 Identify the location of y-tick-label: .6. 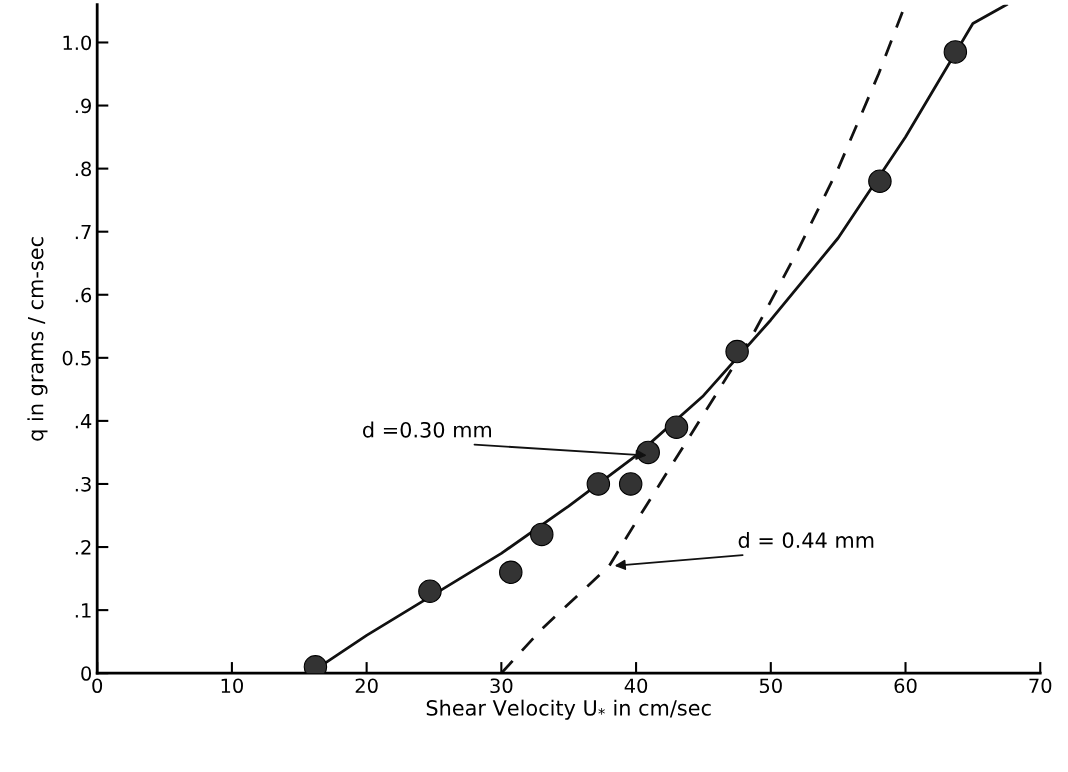
(83, 295).